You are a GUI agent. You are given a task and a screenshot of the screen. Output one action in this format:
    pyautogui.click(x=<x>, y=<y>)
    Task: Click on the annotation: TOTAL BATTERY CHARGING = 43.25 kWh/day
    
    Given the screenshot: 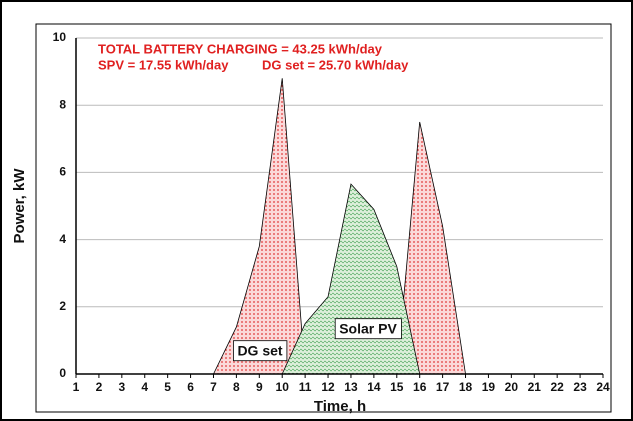 What is the action you would take?
    pyautogui.click(x=240, y=48)
    